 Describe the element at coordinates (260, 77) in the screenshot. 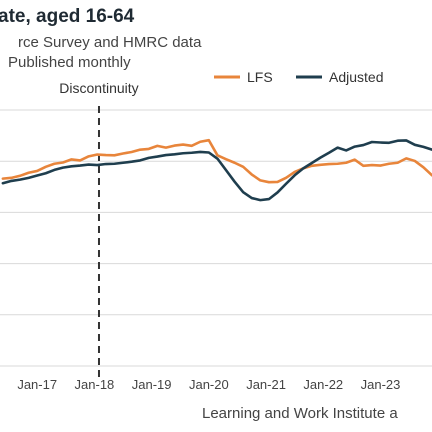

I see `legend-label-lfs: LFS` at that location.